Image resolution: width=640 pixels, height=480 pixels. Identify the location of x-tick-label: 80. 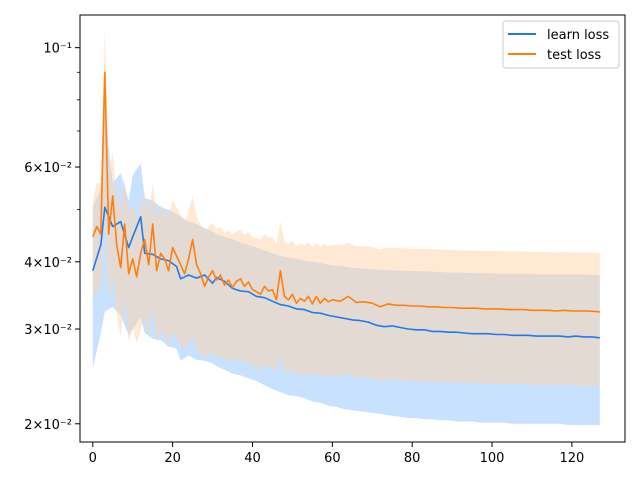
(412, 458).